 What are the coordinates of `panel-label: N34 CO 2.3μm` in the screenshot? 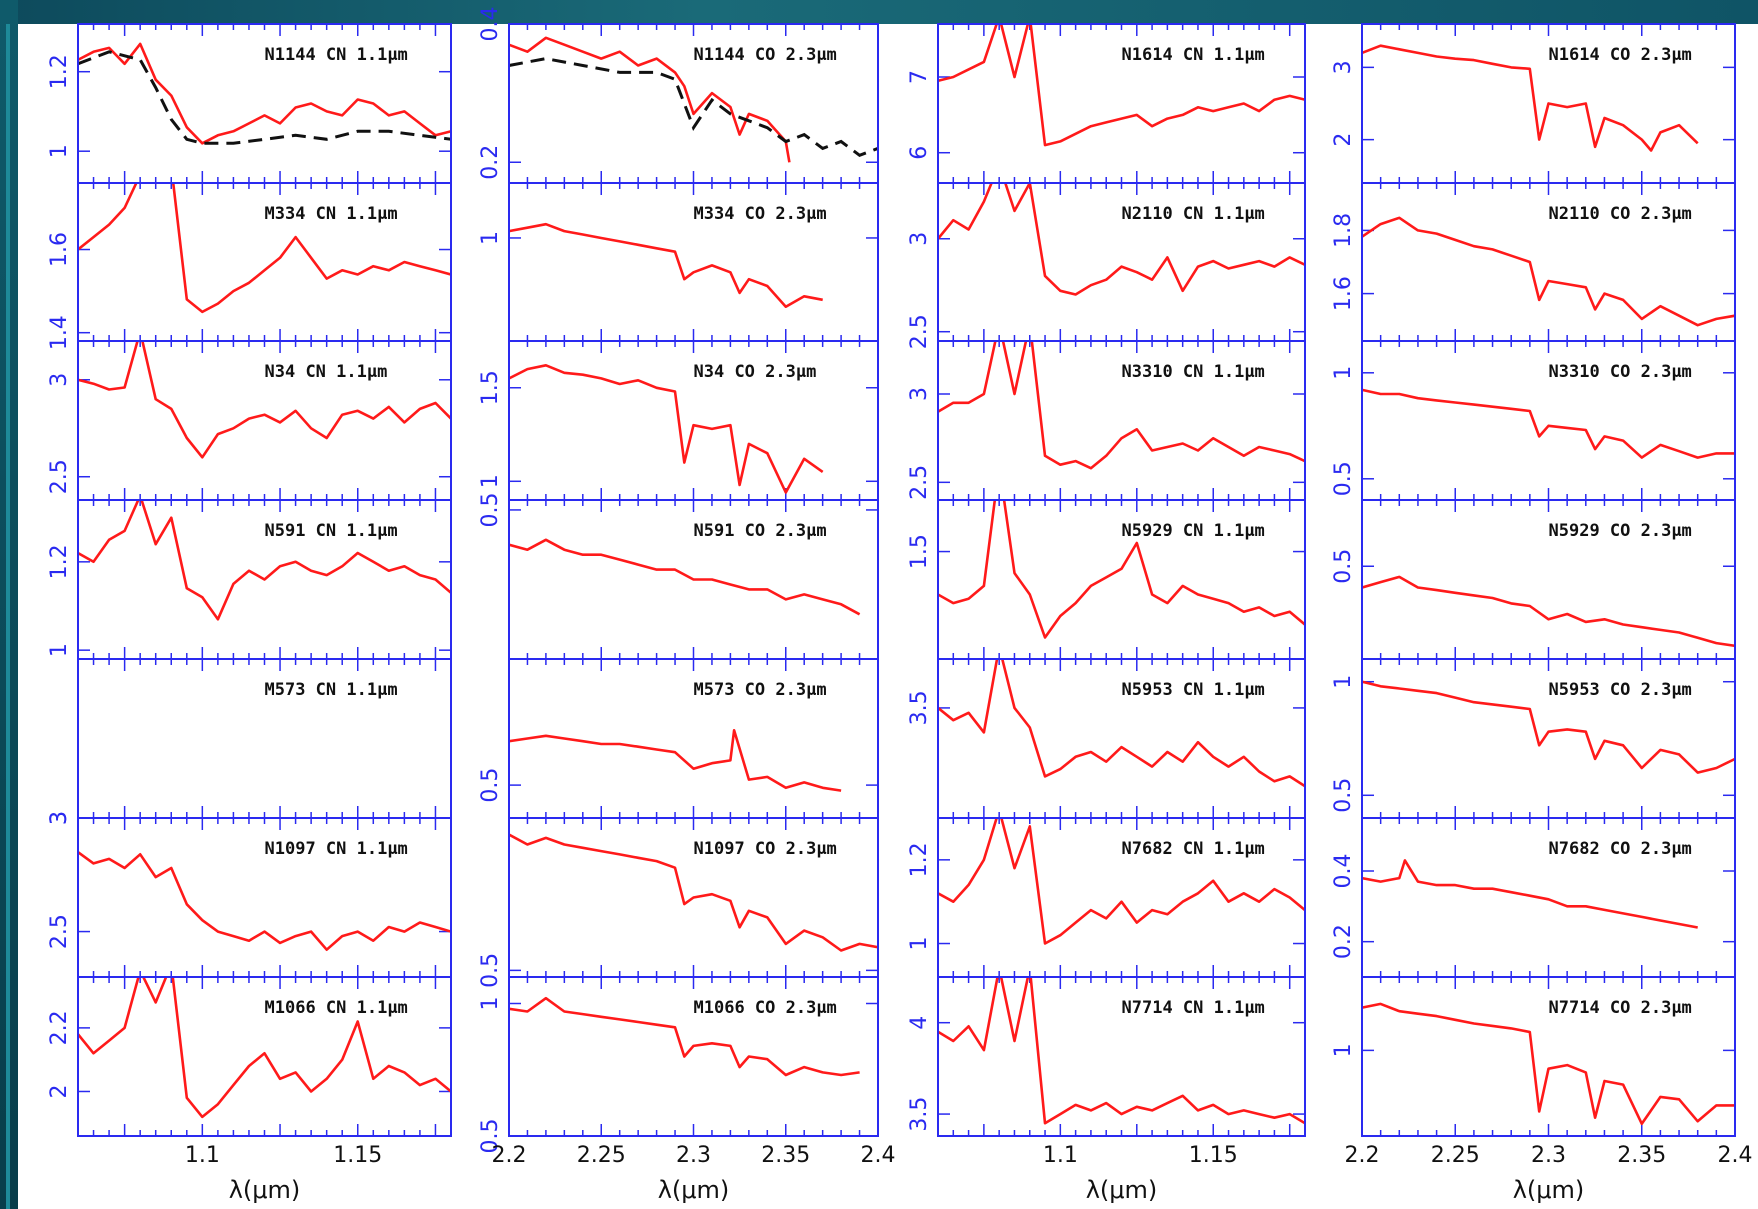 It's located at (755, 372).